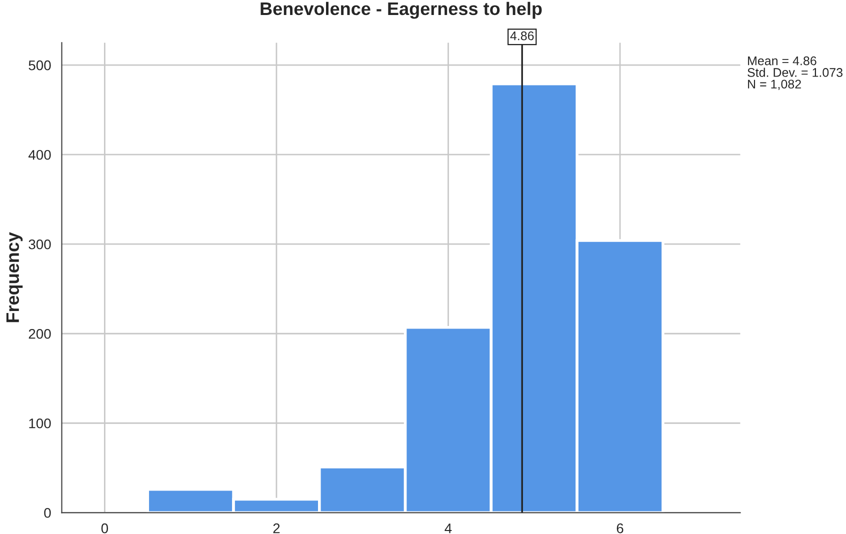  I want to click on text: Mean = 4.86 Std. Dev. = 1.073 N = 1,082, so click(795, 73).